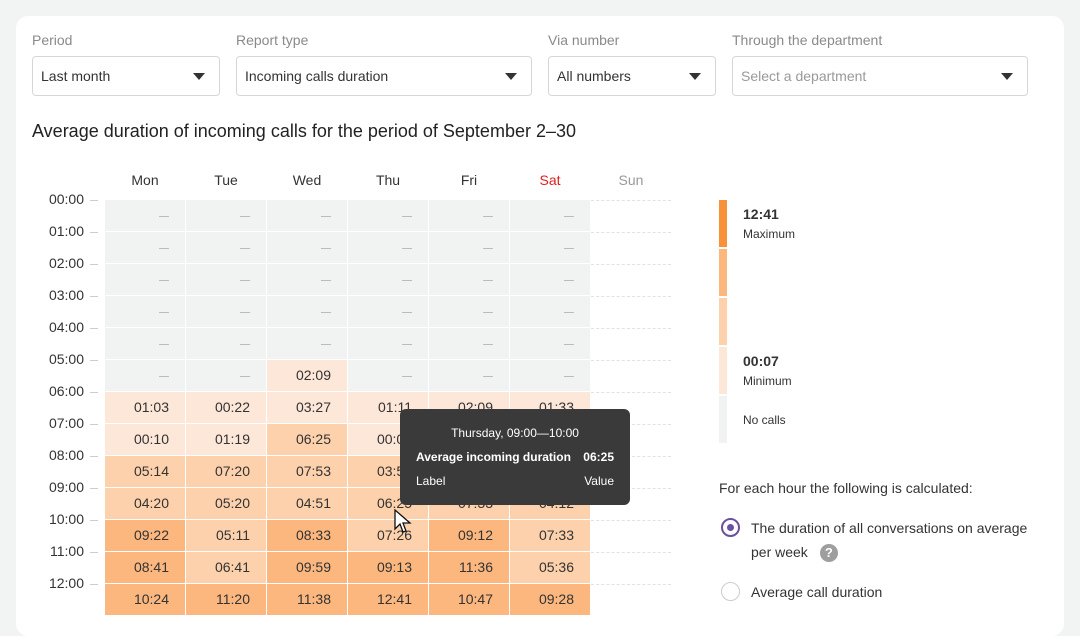 Image resolution: width=1080 pixels, height=636 pixels. What do you see at coordinates (388, 535) in the screenshot?
I see `heatmap-cell: 07:26` at bounding box center [388, 535].